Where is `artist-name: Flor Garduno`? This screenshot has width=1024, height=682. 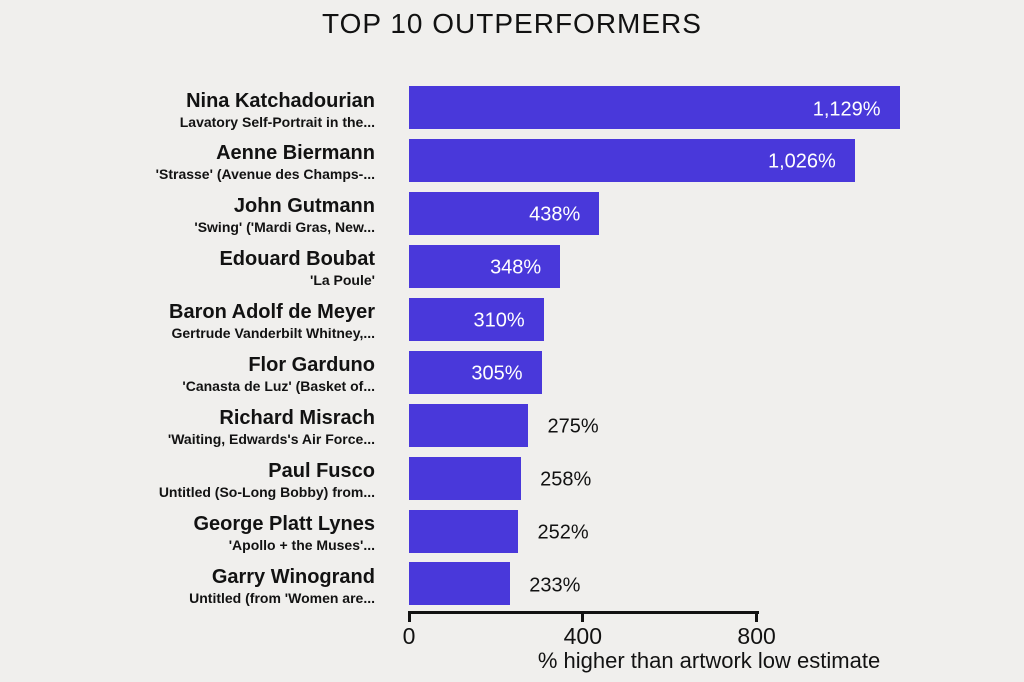 artist-name: Flor Garduno is located at coordinates (311, 365).